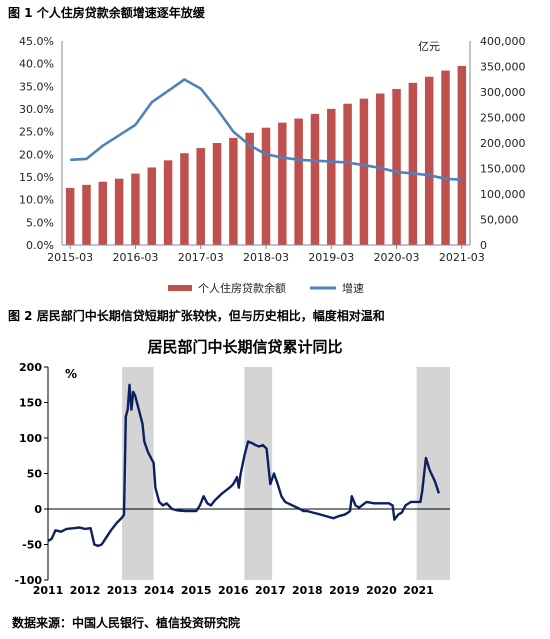  What do you see at coordinates (70, 257) in the screenshot?
I see `x-tick-label: 2015-03` at bounding box center [70, 257].